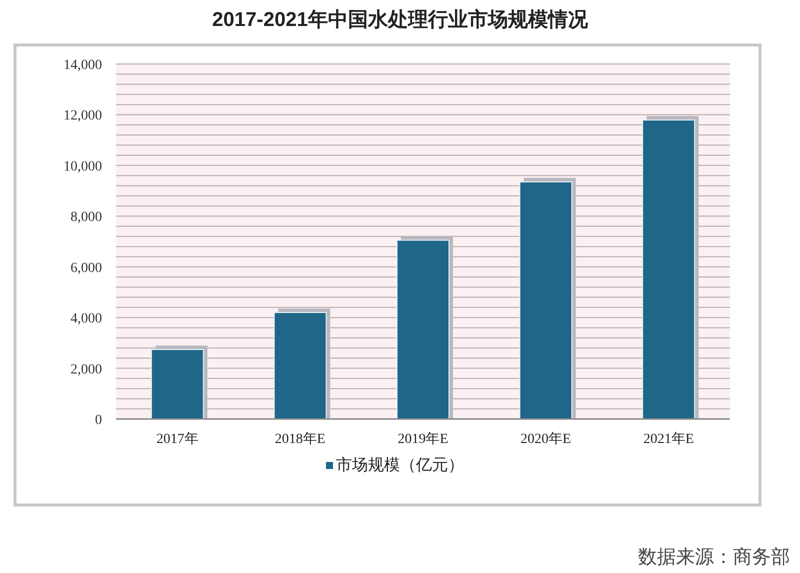  What do you see at coordinates (86, 218) in the screenshot?
I see `y-tick-label: 8,000` at bounding box center [86, 218].